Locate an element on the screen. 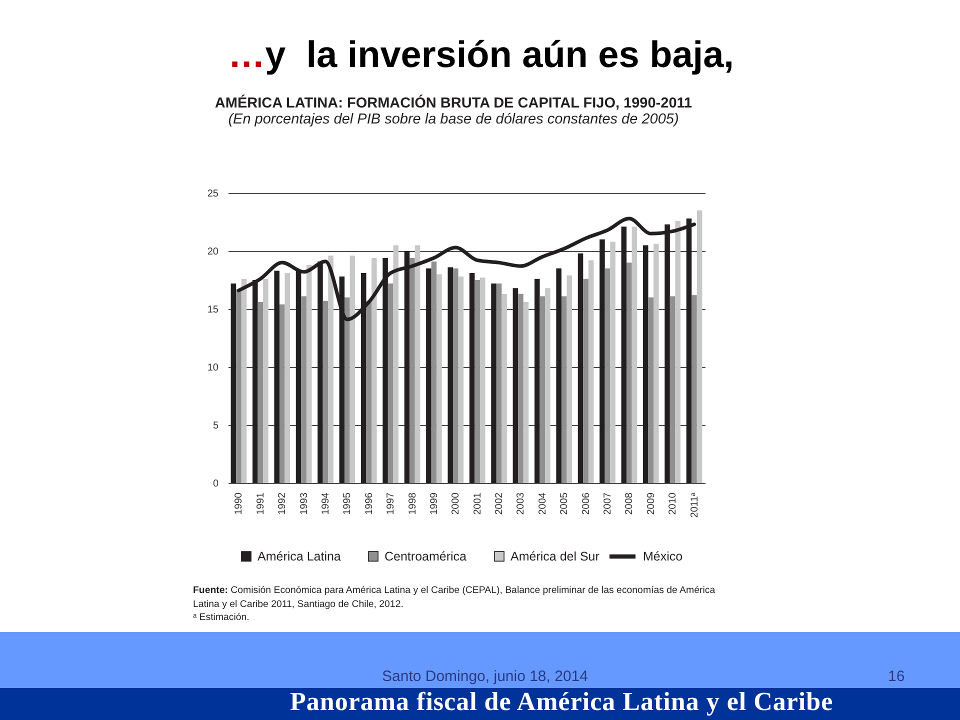 The image size is (960, 720). x-tick-label: 1999 is located at coordinates (434, 503).